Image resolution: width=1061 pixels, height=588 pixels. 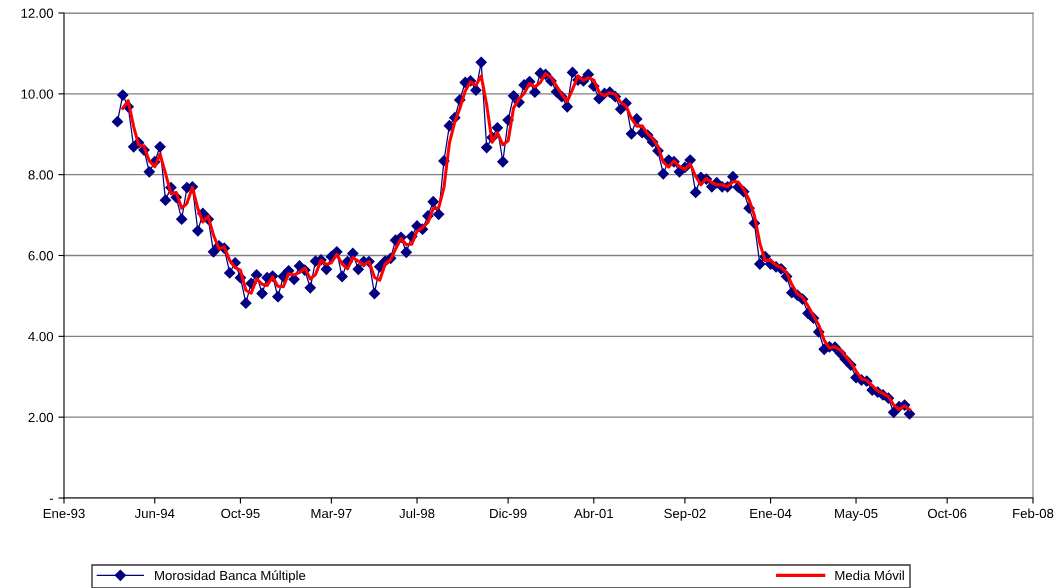 What do you see at coordinates (771, 513) in the screenshot?
I see `x-tick-label: Ene-04` at bounding box center [771, 513].